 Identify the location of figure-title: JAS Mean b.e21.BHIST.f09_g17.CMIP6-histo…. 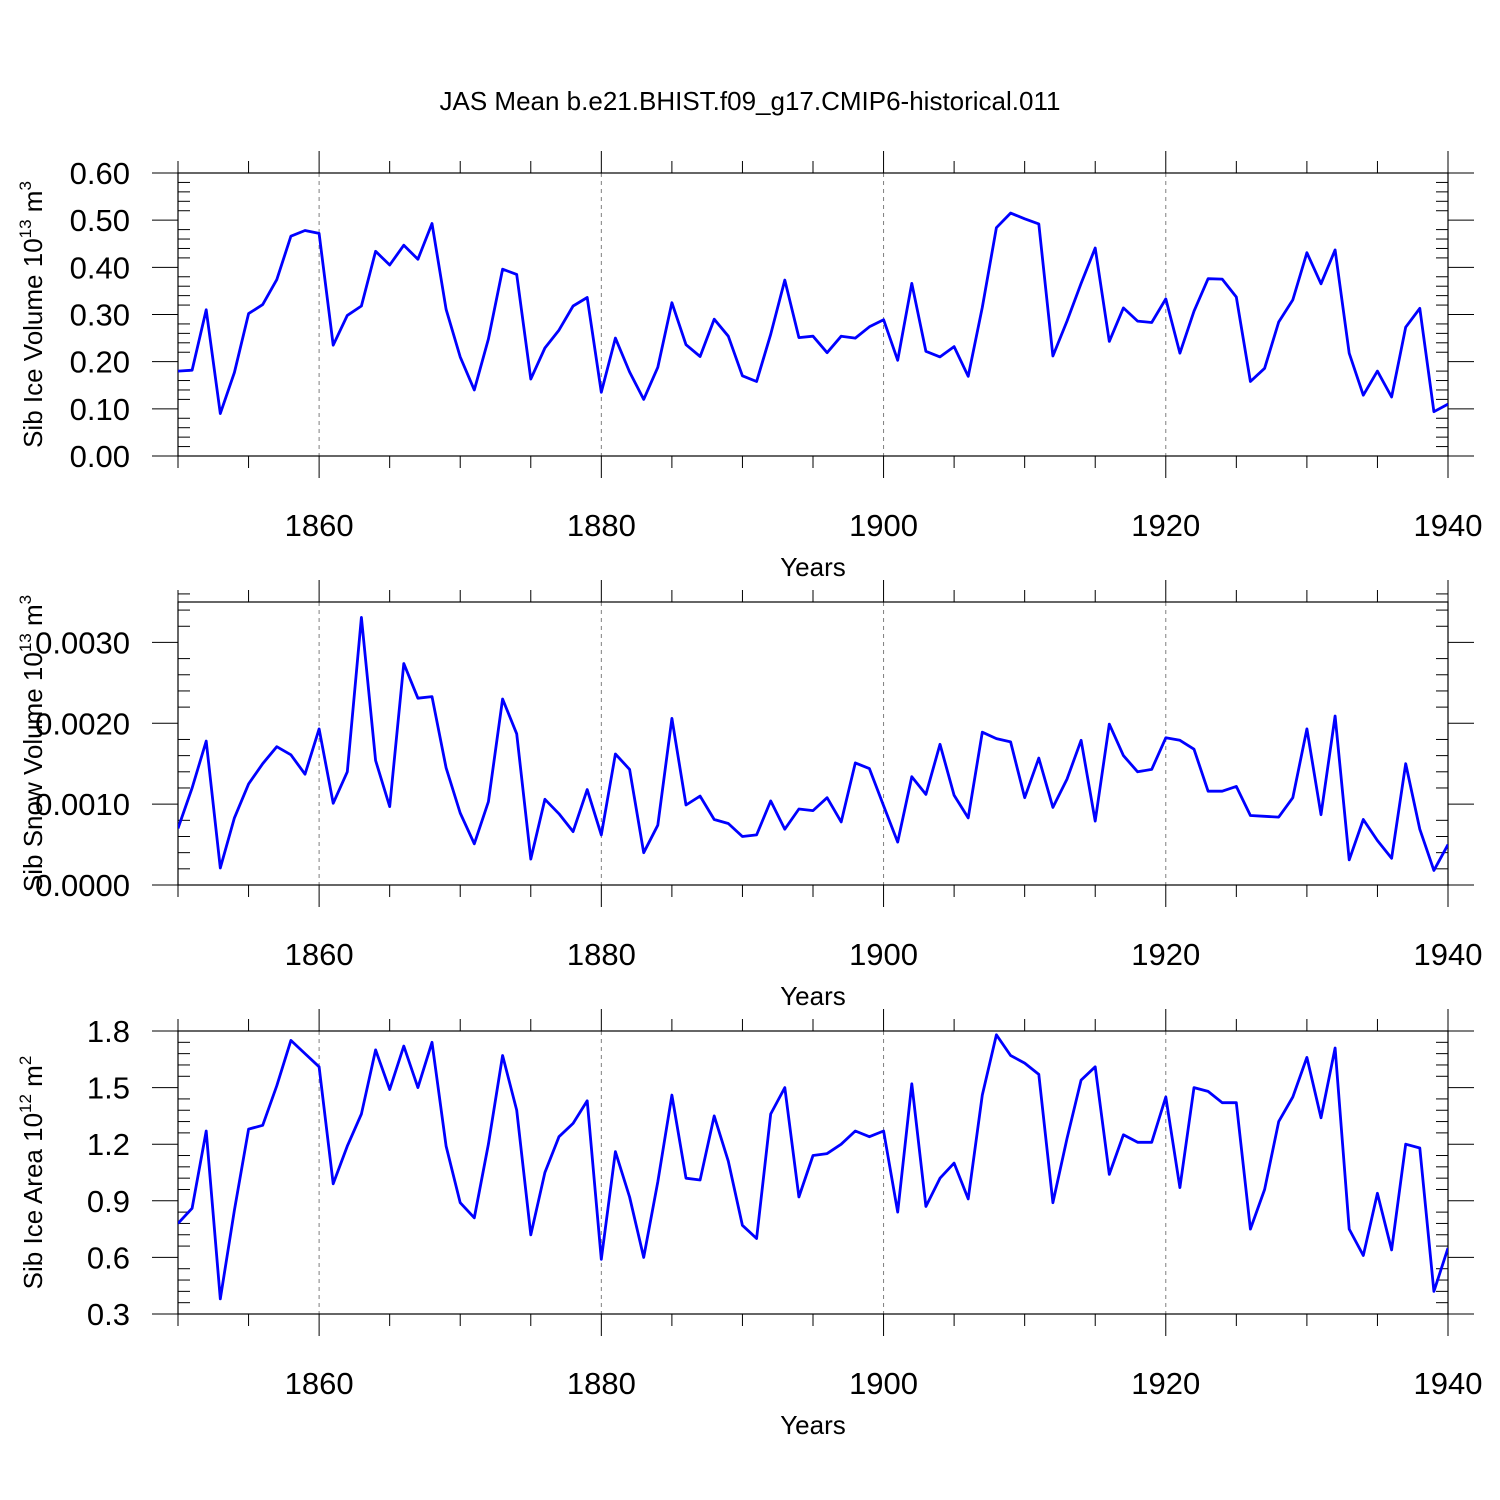
(750, 101).